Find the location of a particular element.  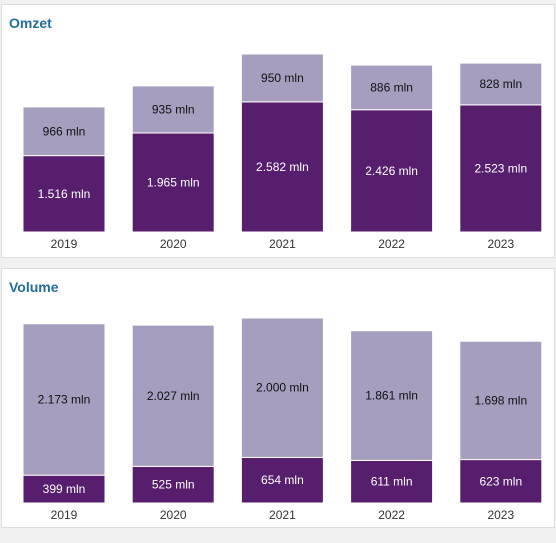

data-label: 828 mln is located at coordinates (500, 84).